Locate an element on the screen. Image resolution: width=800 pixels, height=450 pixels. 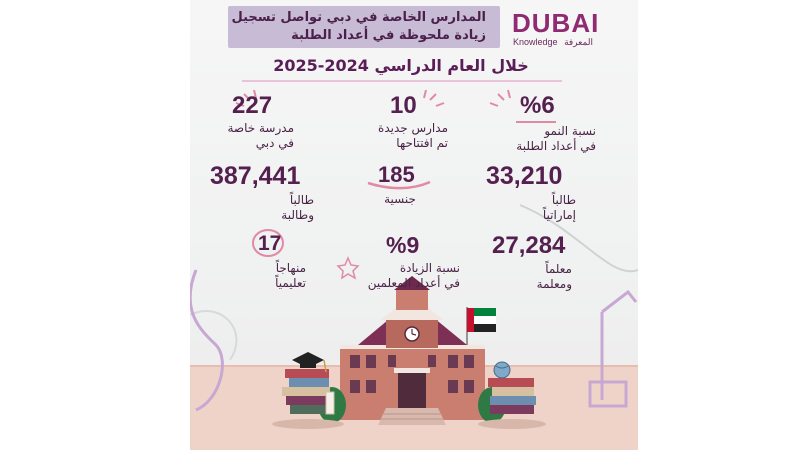
graduation-cap-icon is located at coordinates (309, 362).